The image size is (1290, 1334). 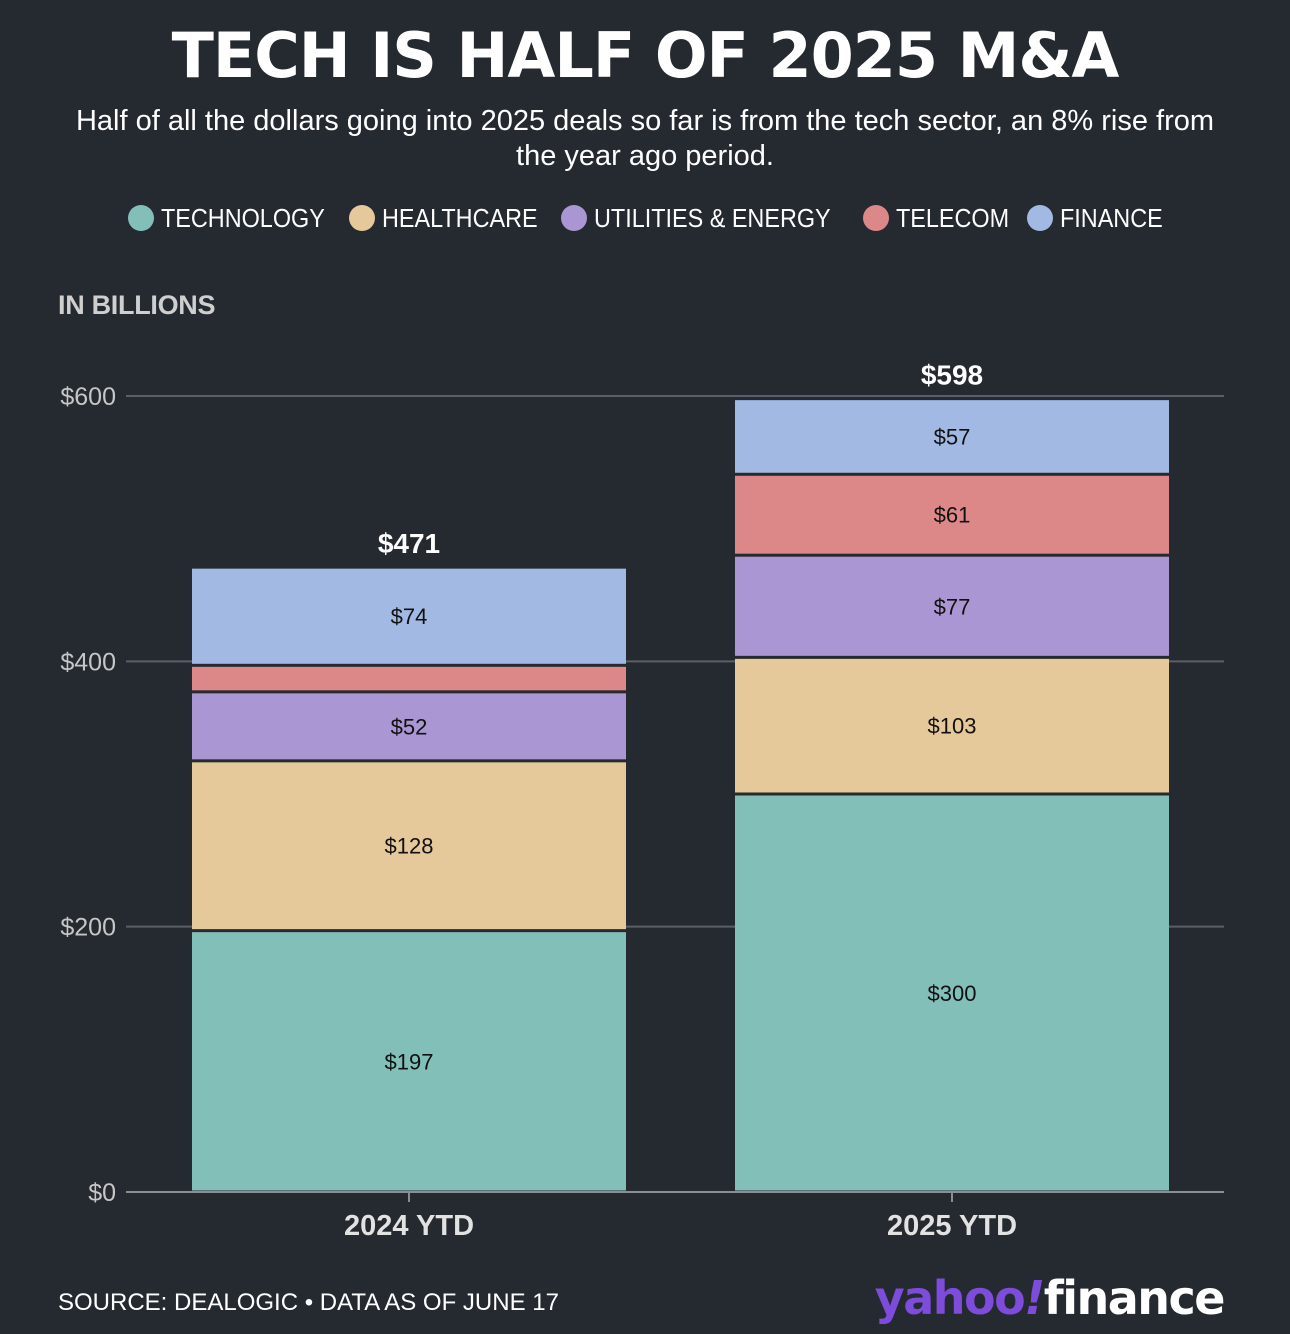 I want to click on unit-label: IN BILLIONS, so click(x=137, y=305).